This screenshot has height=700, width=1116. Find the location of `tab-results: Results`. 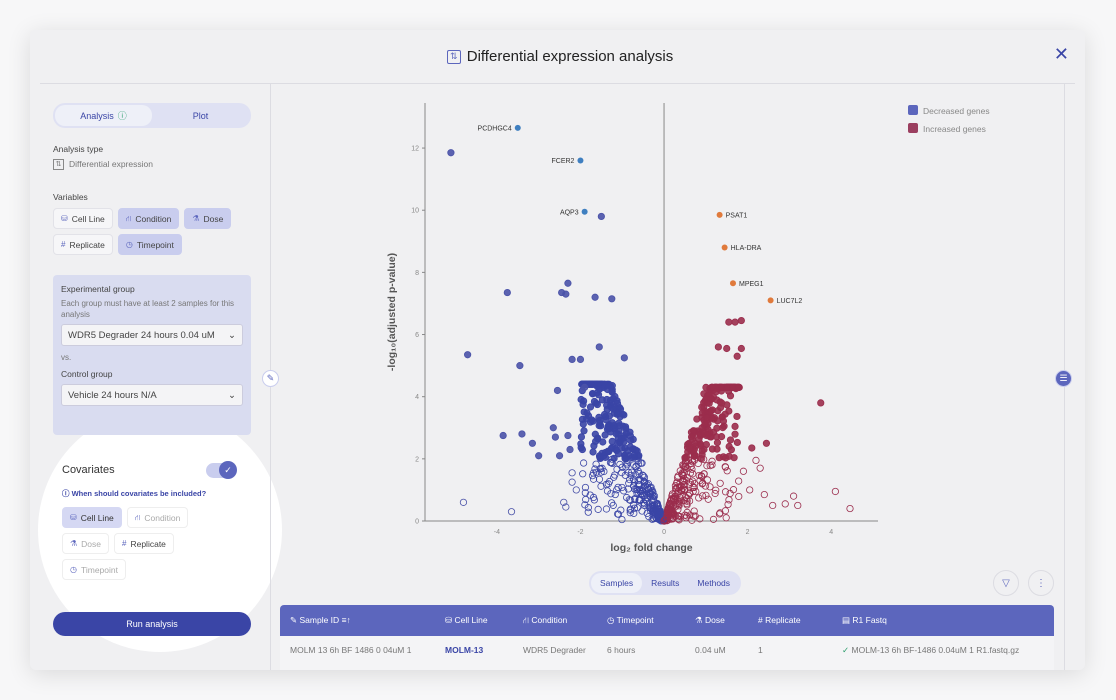

tab-results: Results is located at coordinates (665, 583).